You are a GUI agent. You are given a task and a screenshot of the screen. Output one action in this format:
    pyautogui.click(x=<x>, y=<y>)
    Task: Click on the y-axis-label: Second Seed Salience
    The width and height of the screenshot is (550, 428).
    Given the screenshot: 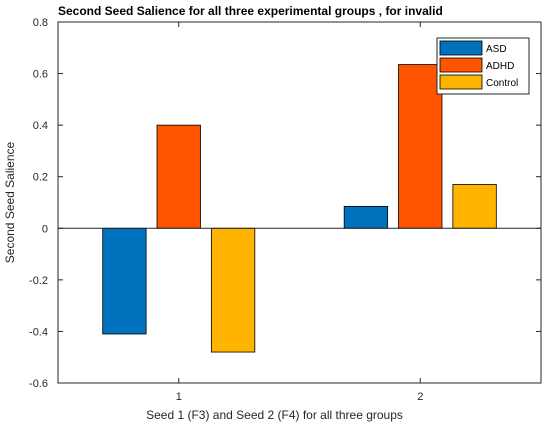 What is the action you would take?
    pyautogui.click(x=10, y=202)
    